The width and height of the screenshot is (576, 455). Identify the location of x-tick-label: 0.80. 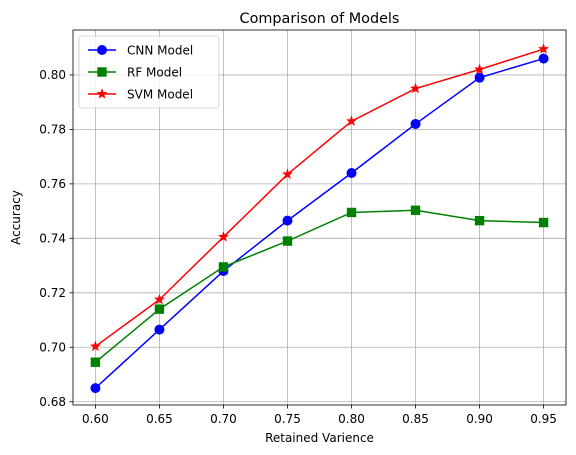
(351, 419).